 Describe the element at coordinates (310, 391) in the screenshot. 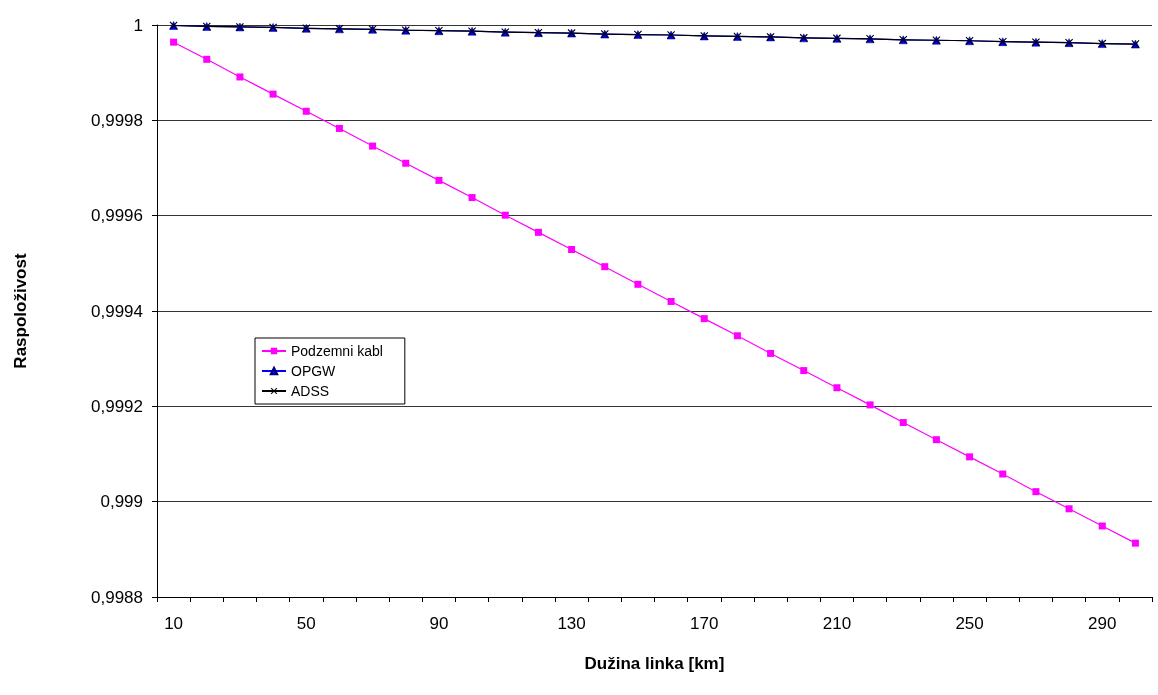

I see `legend-label: ADSS` at that location.